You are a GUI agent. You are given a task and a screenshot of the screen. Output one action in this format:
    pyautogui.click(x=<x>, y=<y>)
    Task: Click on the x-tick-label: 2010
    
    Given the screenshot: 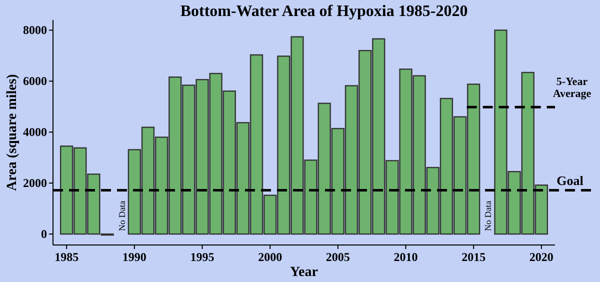 What is the action you would take?
    pyautogui.click(x=406, y=257)
    